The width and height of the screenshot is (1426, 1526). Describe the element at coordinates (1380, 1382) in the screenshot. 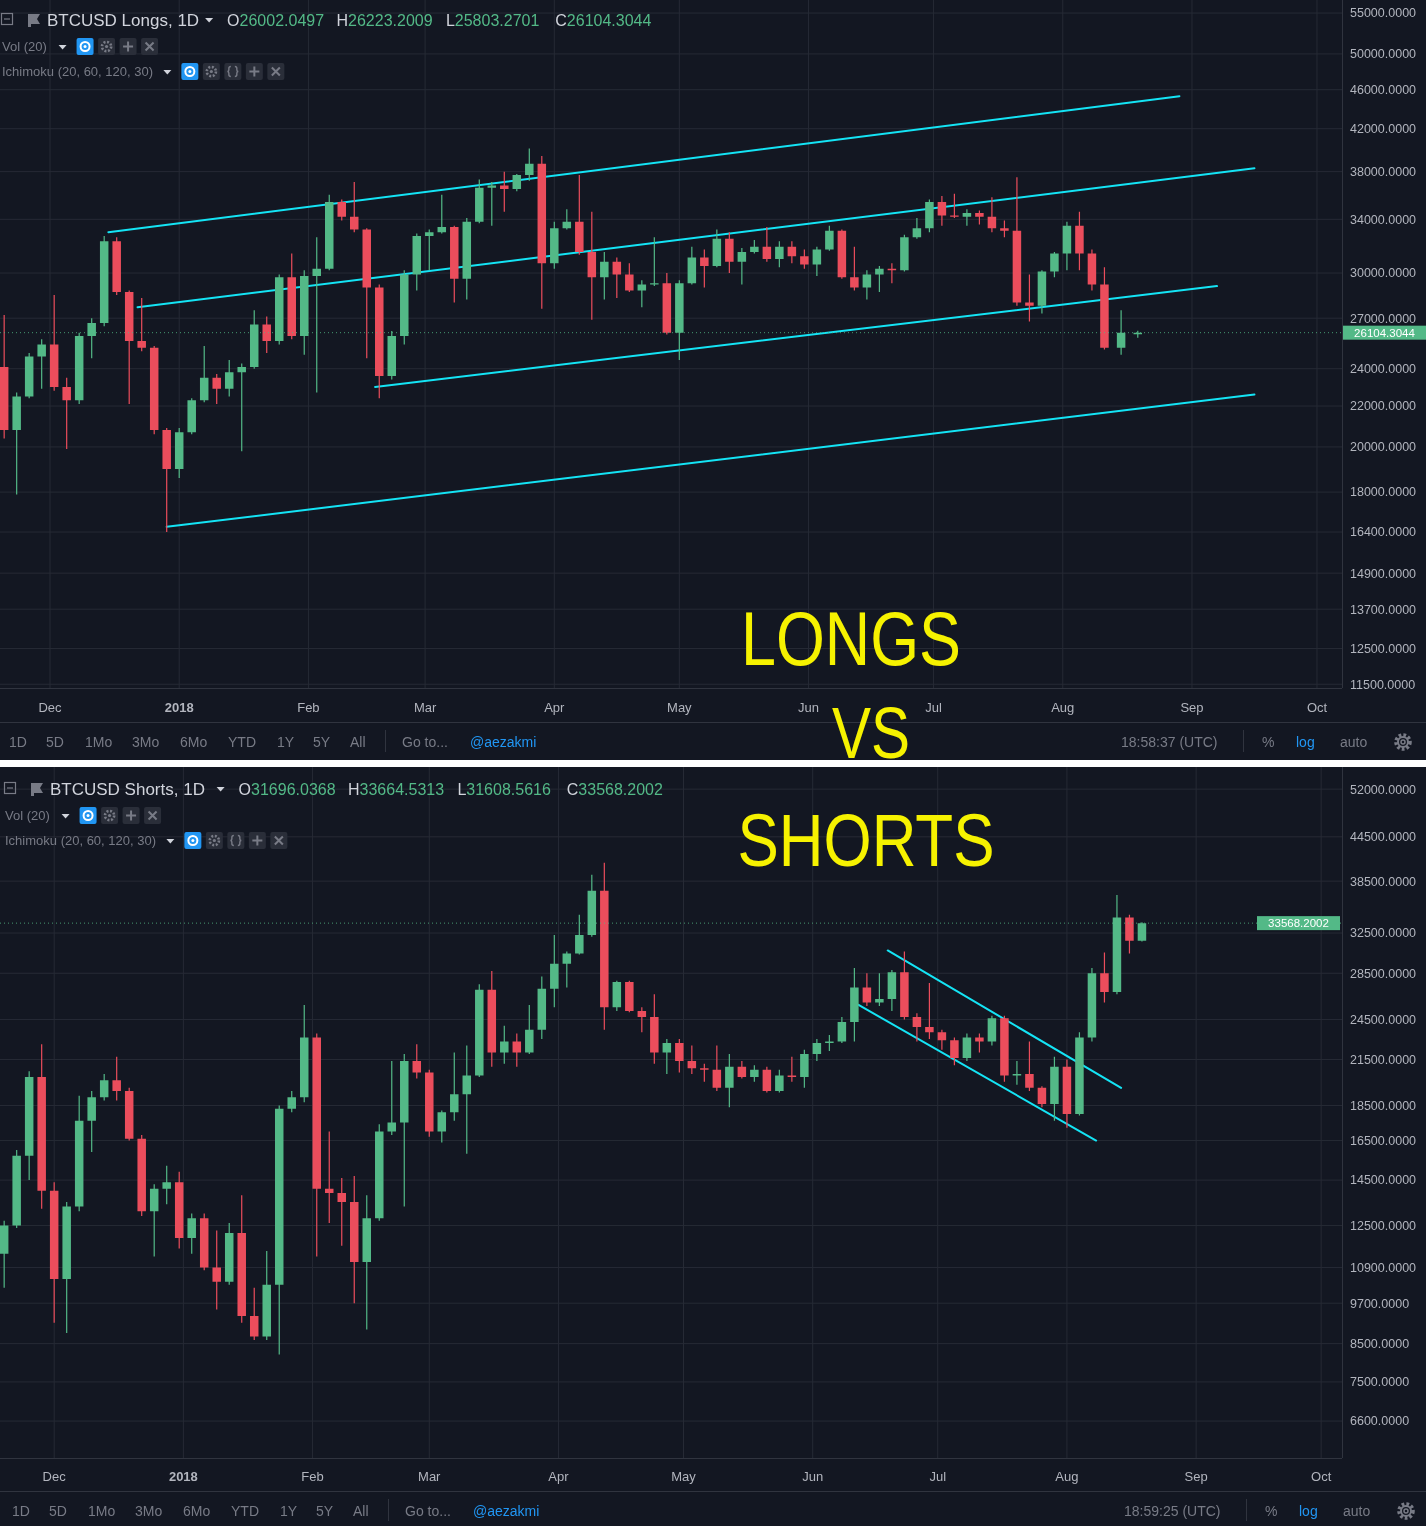

I see `y-tick-label: 7500.0000` at that location.